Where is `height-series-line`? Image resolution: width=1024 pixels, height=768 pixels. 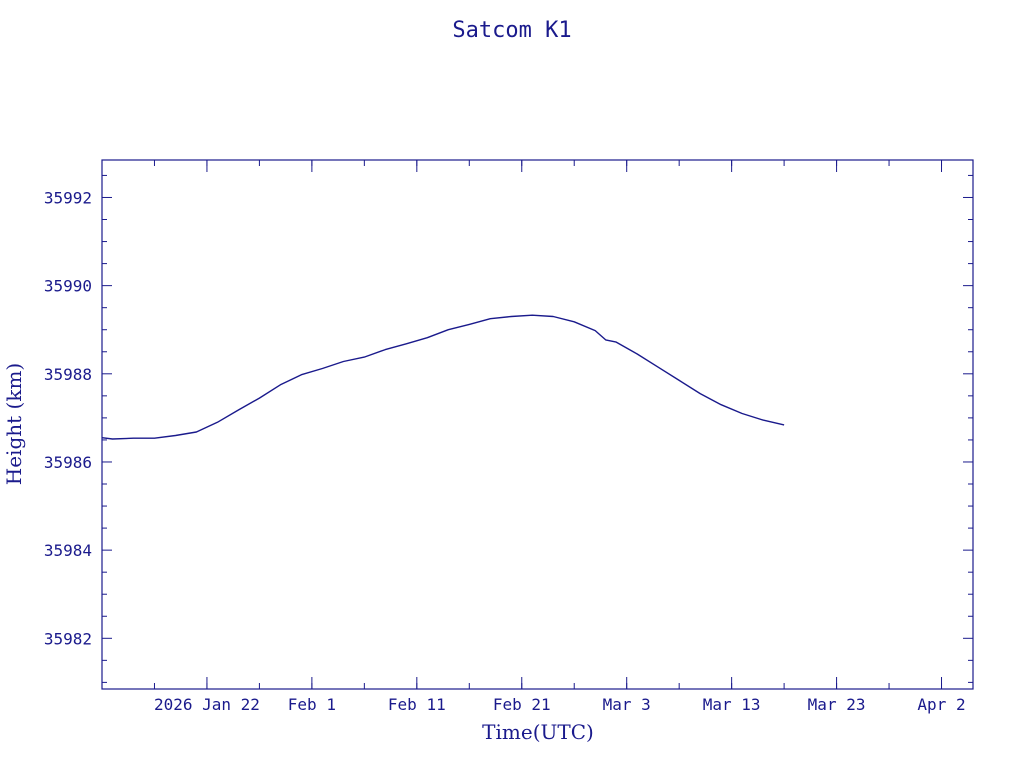
height-series-line is located at coordinates (443, 377).